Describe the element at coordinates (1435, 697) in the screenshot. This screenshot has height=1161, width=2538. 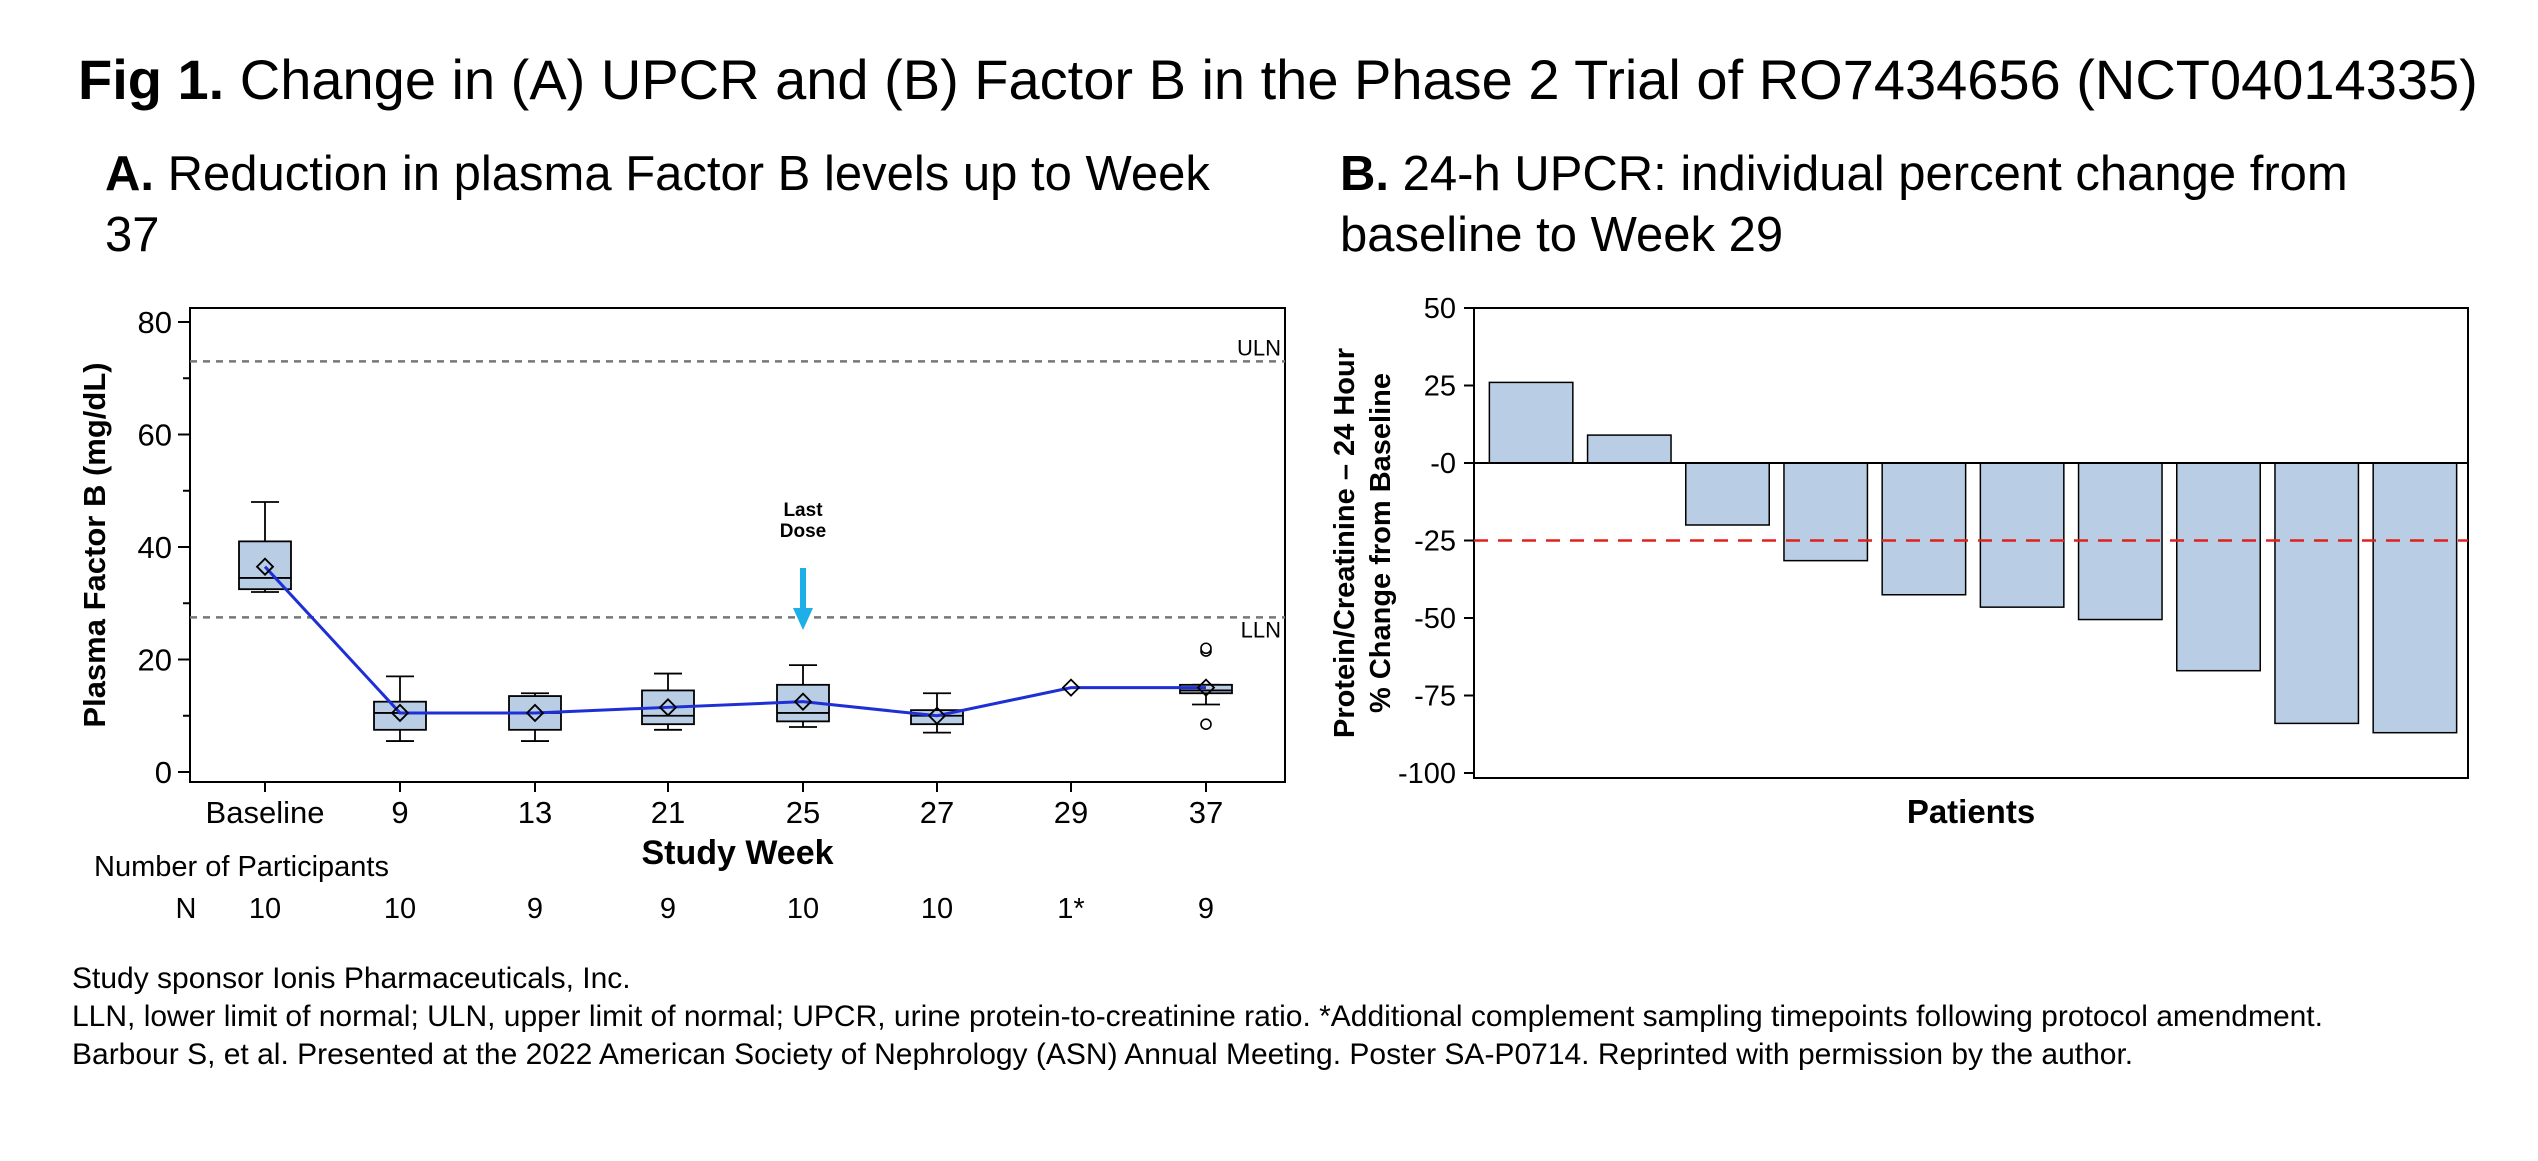
I see `y-tick-label: -75` at that location.